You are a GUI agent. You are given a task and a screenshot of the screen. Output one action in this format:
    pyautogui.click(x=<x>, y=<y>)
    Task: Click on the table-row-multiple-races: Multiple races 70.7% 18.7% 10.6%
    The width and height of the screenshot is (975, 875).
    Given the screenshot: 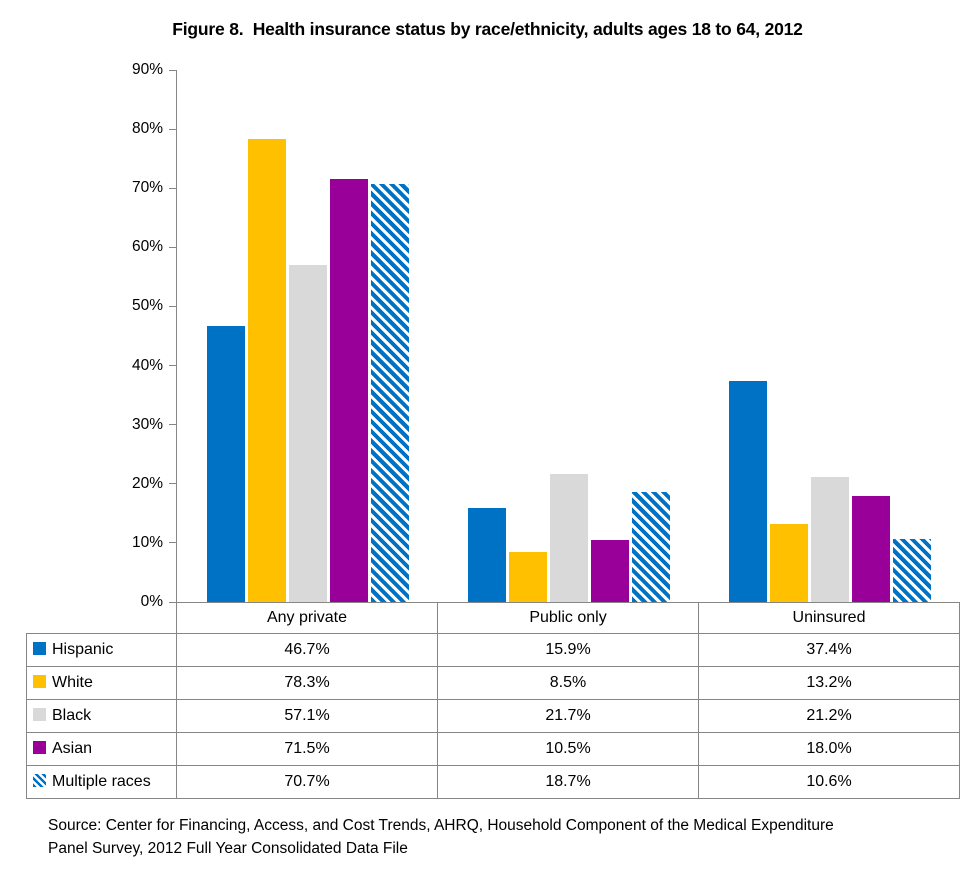 What is the action you would take?
    pyautogui.click(x=493, y=782)
    